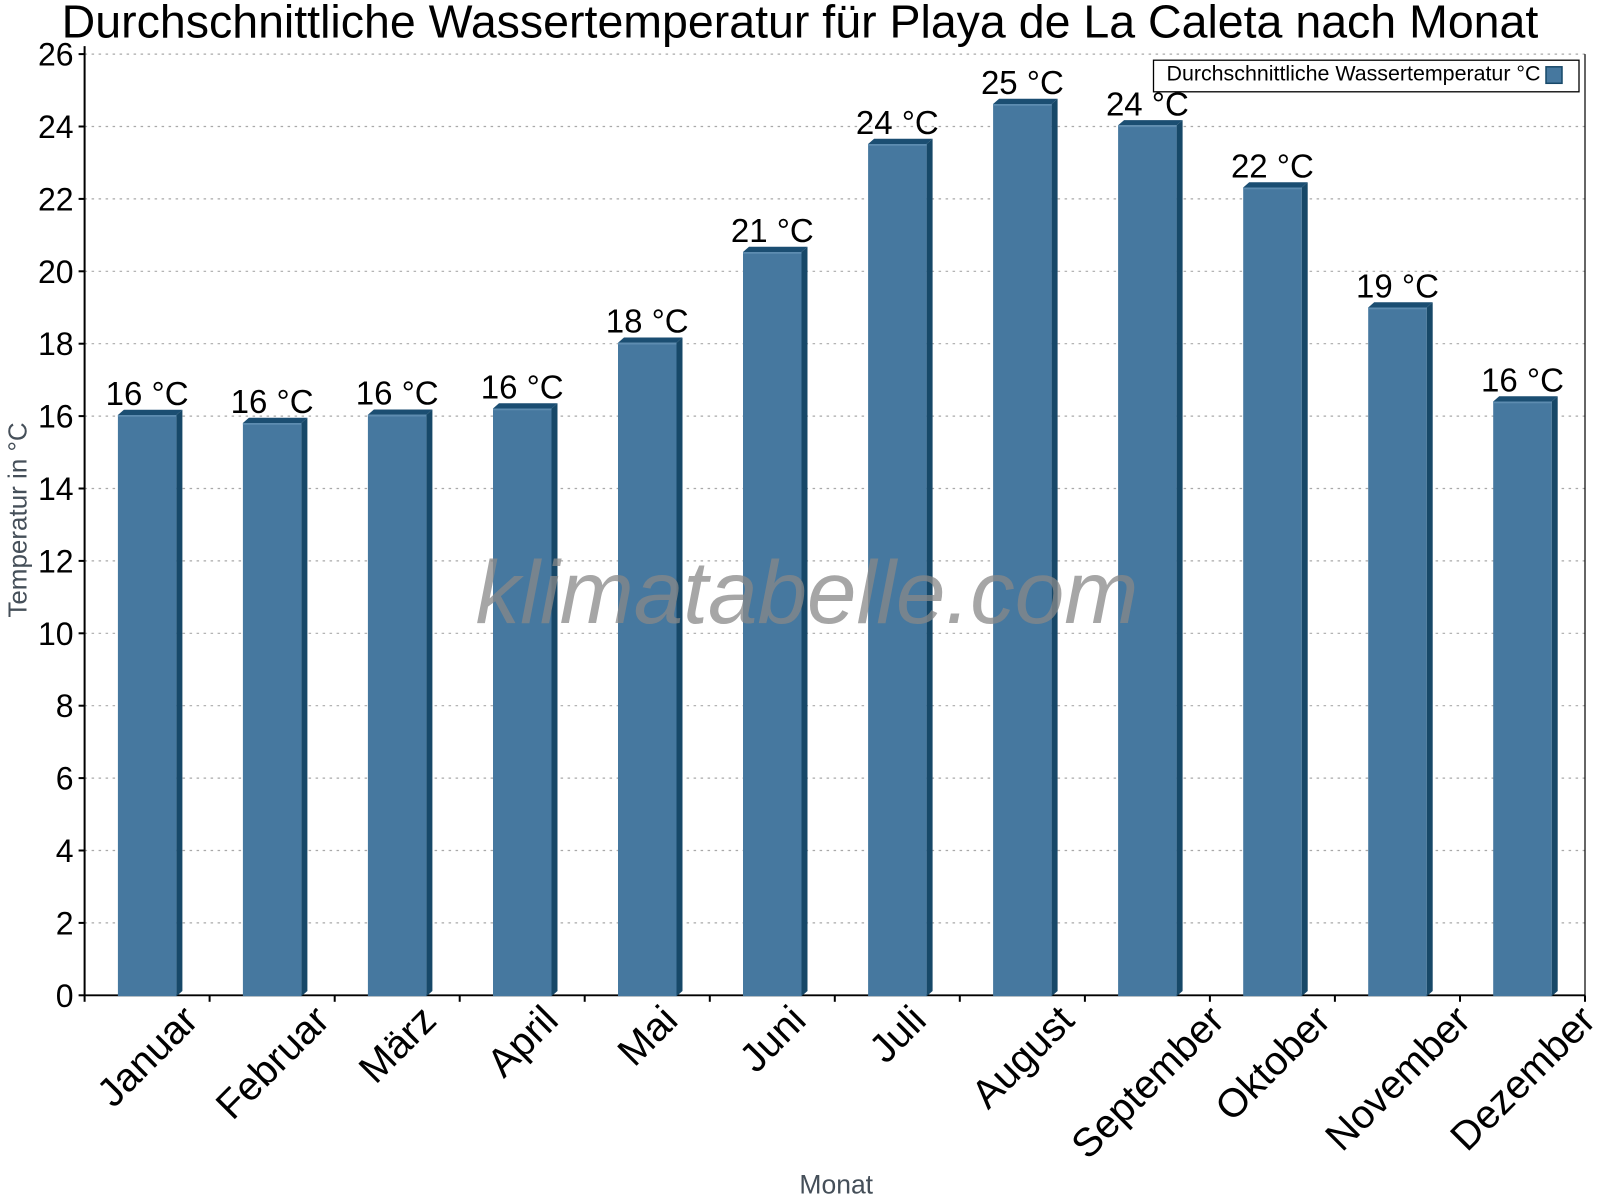  I want to click on svg-text: 25 °C, so click(1022, 82).